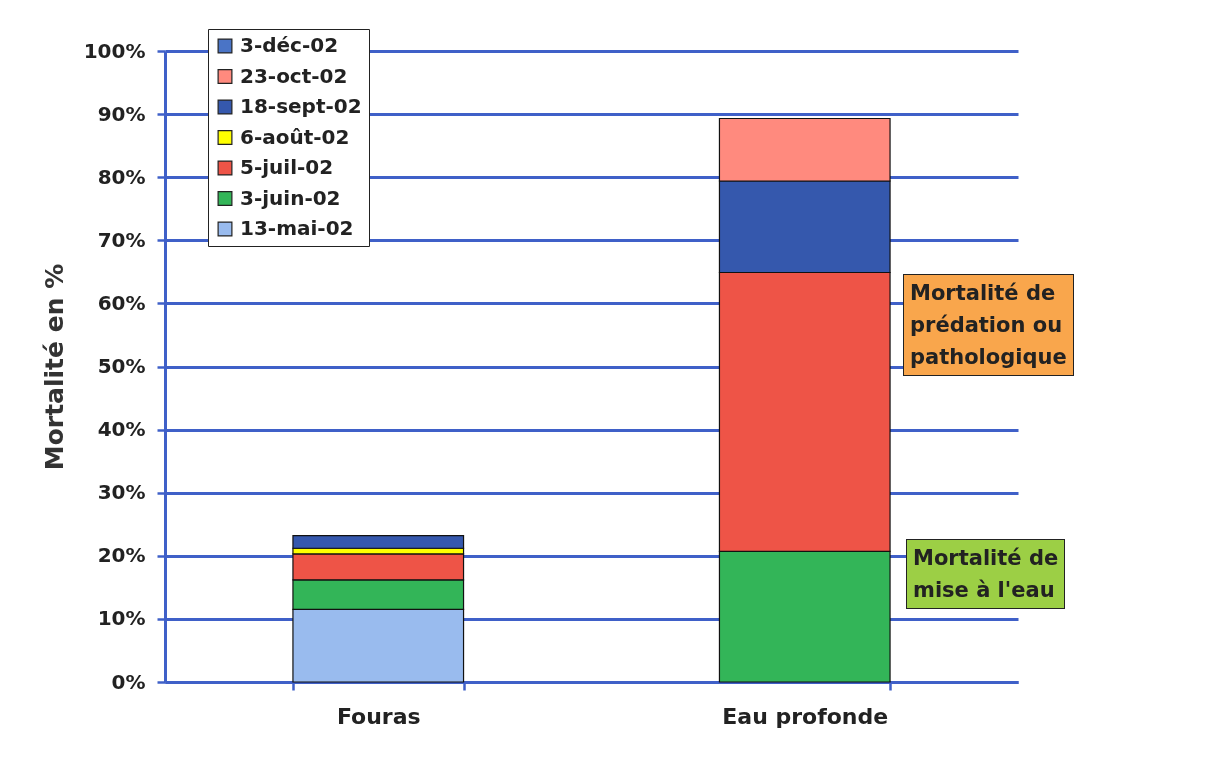 Image resolution: width=1210 pixels, height=758 pixels. What do you see at coordinates (301, 106) in the screenshot?
I see `legend-label: 18-sept-02` at bounding box center [301, 106].